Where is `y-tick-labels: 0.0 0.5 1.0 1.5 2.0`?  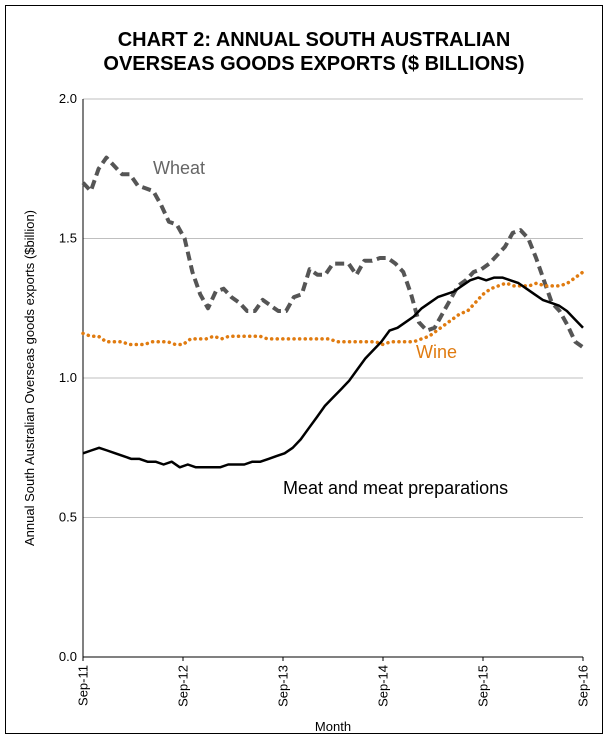
y-tick-labels: 0.0 0.5 1.0 1.5 2.0 is located at coordinates (68, 377).